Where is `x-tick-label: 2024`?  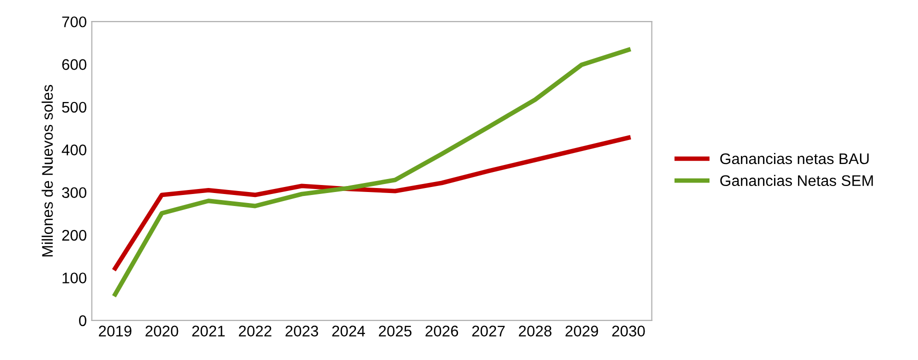 x-tick-label: 2024 is located at coordinates (349, 331).